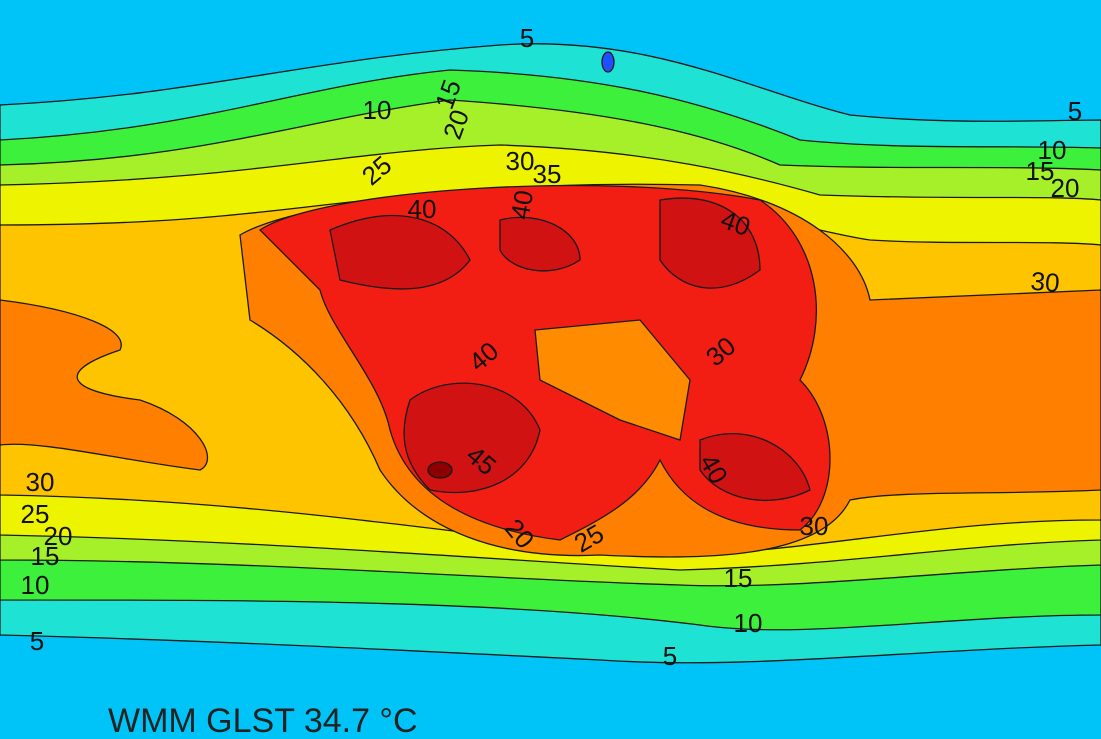 The width and height of the screenshot is (1101, 739). What do you see at coordinates (612, 380) in the screenshot?
I see `interior-hole` at bounding box center [612, 380].